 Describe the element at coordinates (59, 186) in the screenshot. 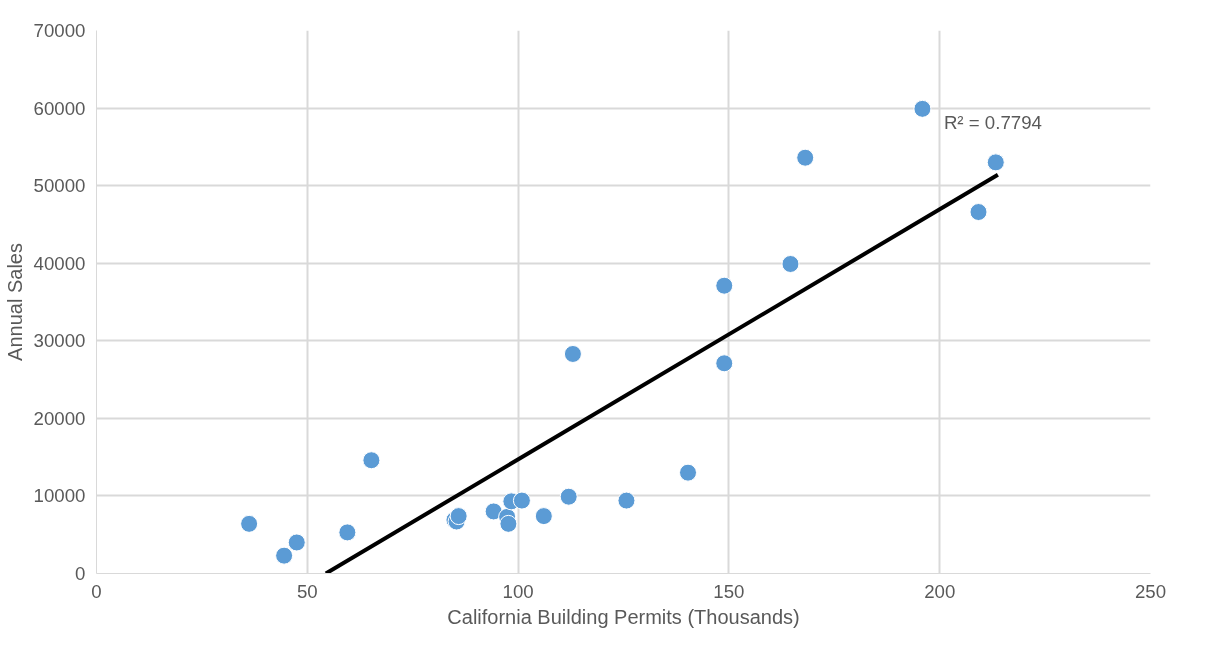

I see `y-tick-label: 50000` at that location.